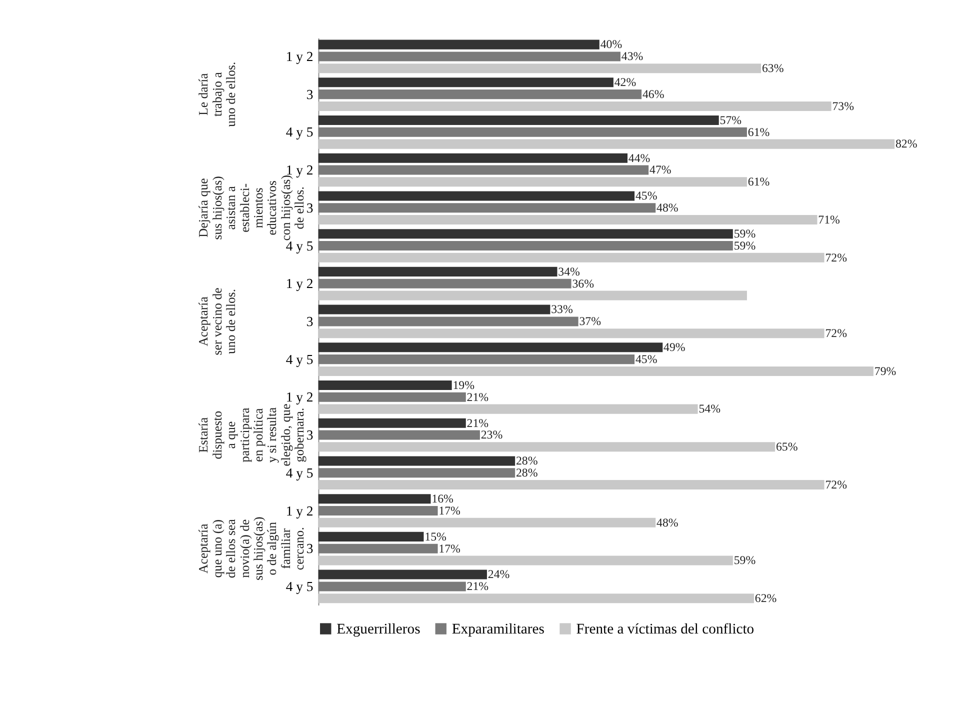 The image size is (954, 724). I want to click on text: Estaría dispuesto a que participara en política y si resulta elegido, que gobernara., so click(251, 434).